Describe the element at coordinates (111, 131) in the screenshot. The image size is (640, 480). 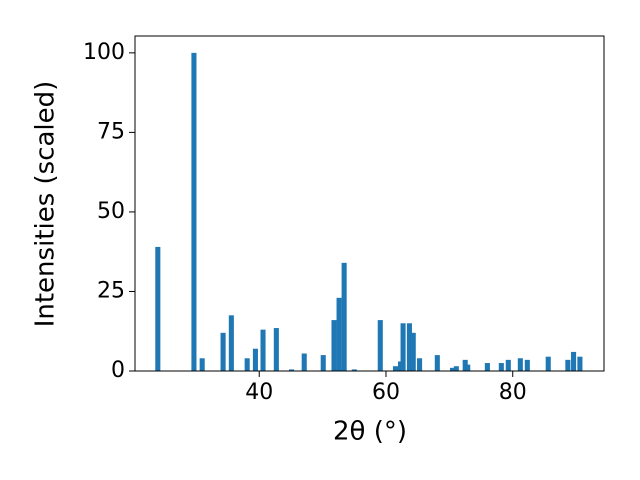
I see `y-tick-label: 75` at that location.